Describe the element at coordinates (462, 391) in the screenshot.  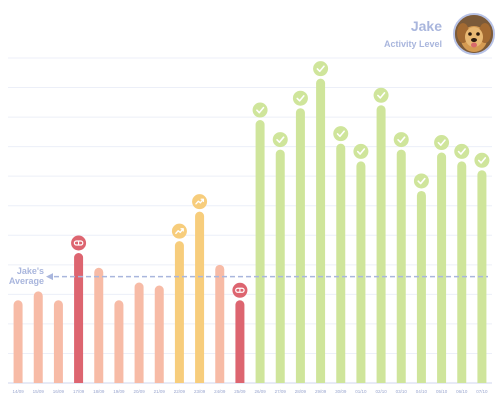
I see `x-tick-label: 06/10` at that location.